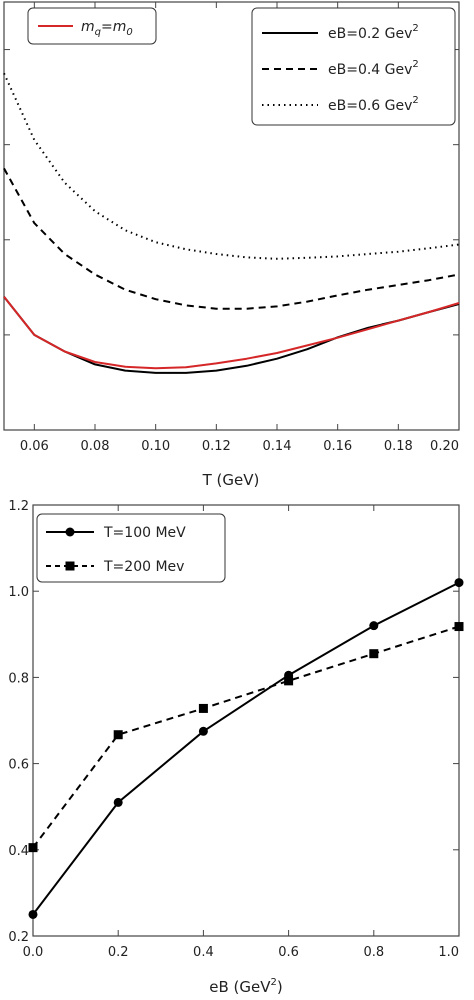 Image resolution: width=474 pixels, height=1000 pixels. What do you see at coordinates (288, 952) in the screenshot?
I see `bottom-xtick-label-3: 0.6` at bounding box center [288, 952].